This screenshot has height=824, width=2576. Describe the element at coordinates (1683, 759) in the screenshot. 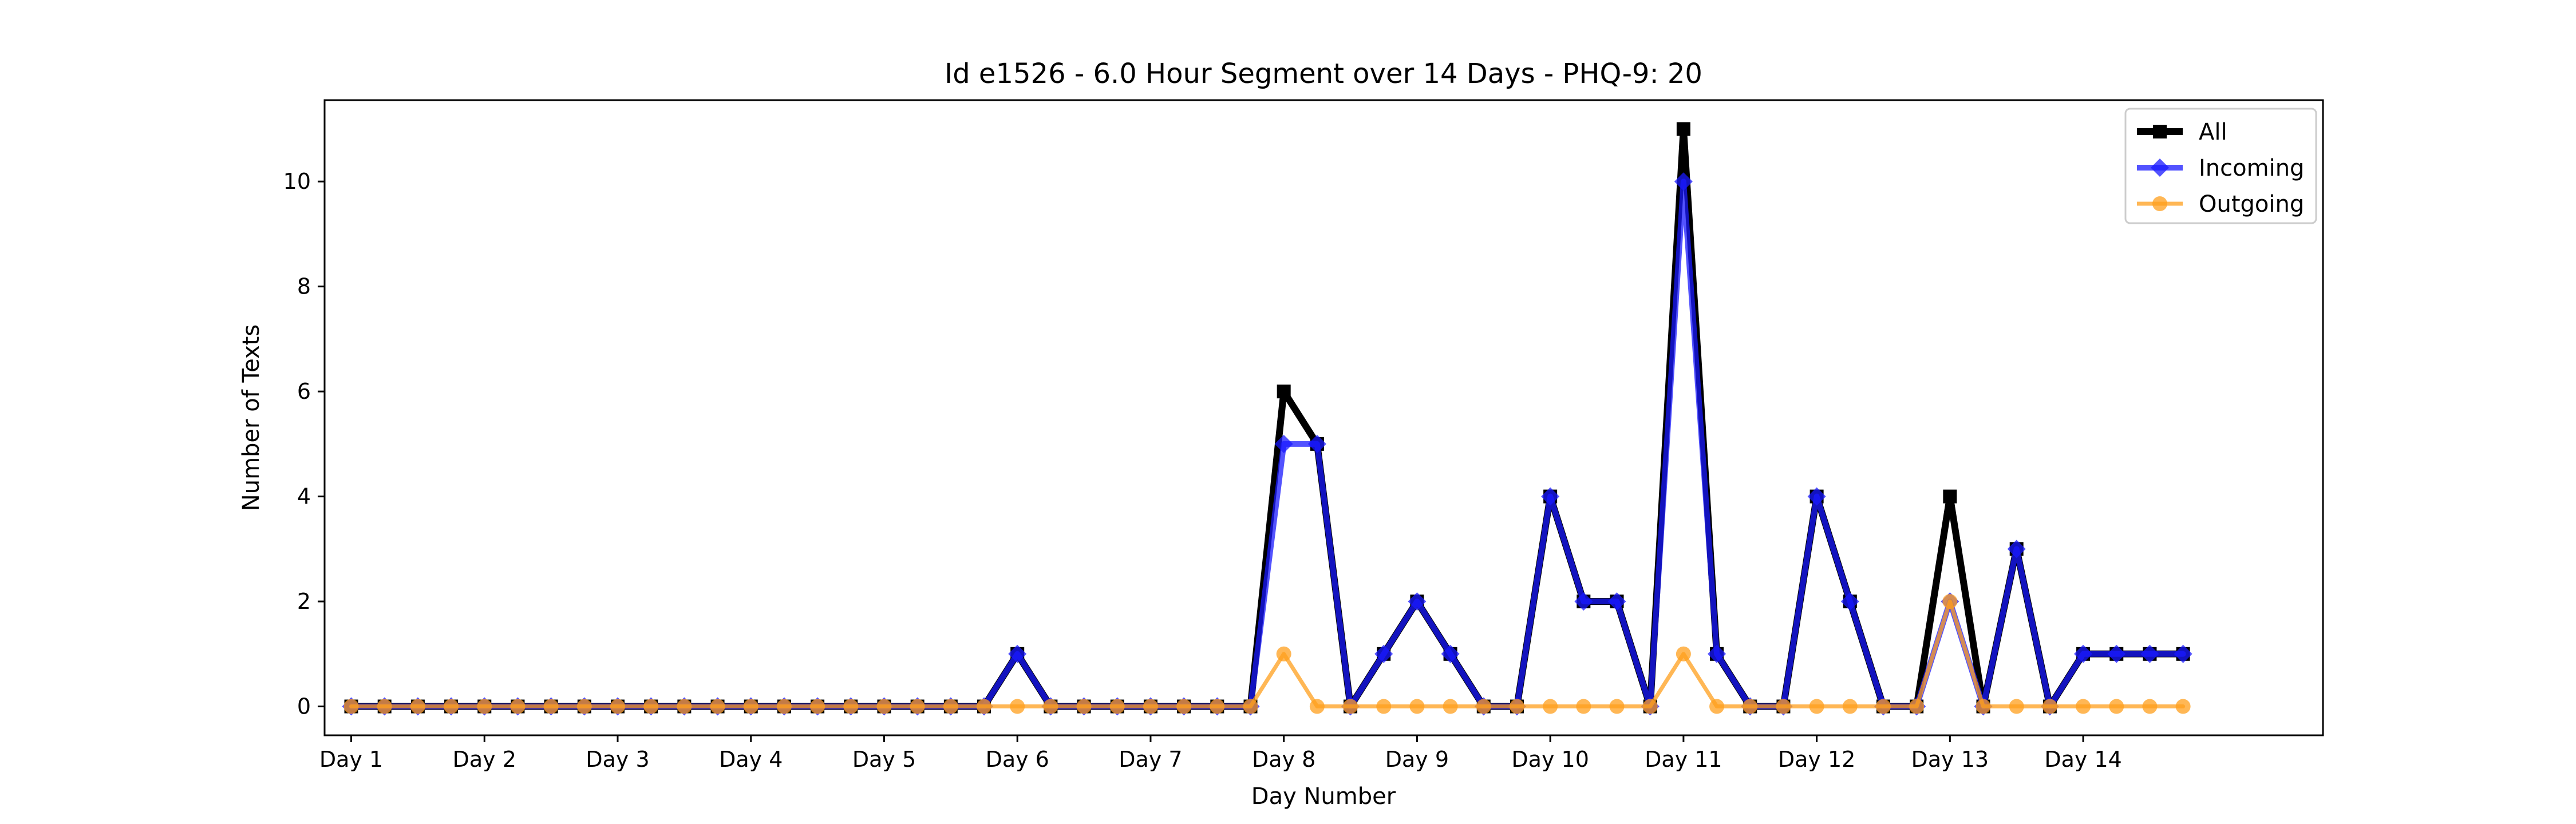

I see `x-tick-label: Day 11` at that location.